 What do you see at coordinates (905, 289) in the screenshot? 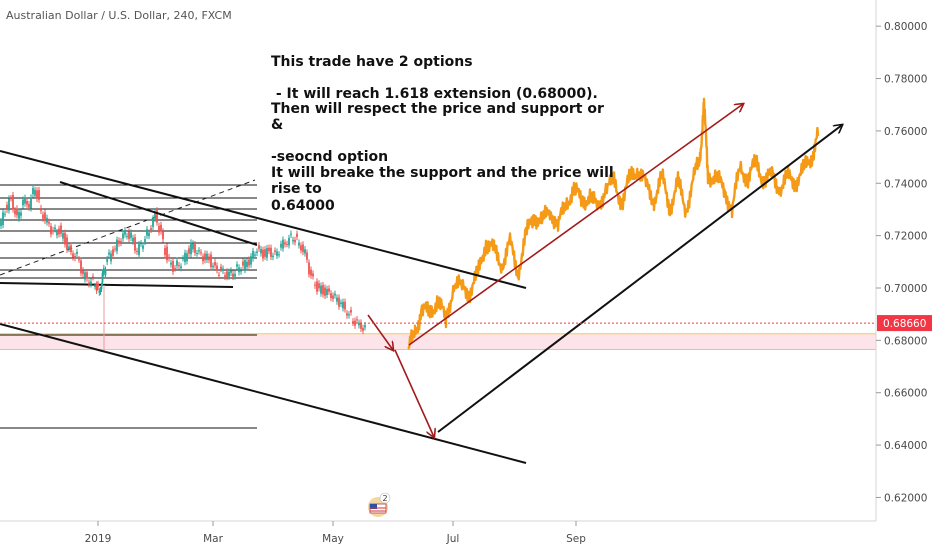
I see `y-tick-label: 0.70000` at bounding box center [905, 289].